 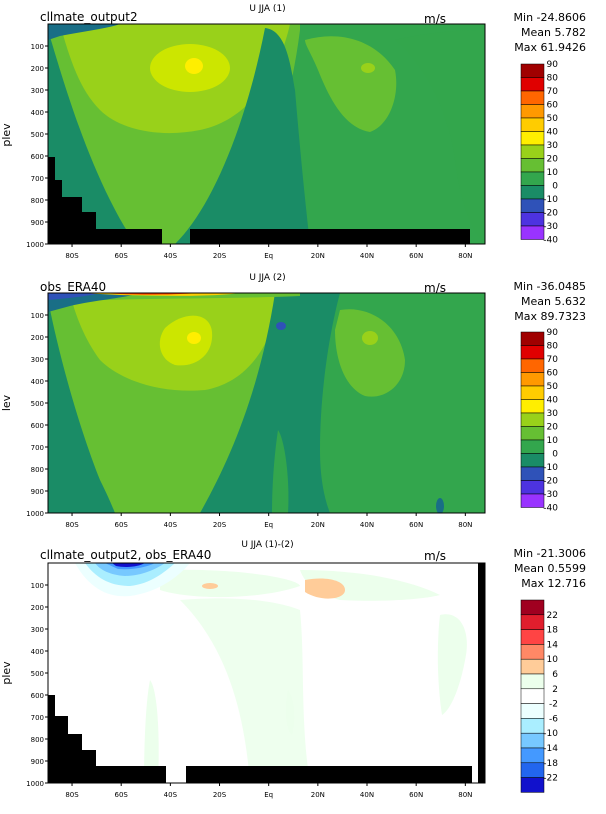 I want to click on y-tick-label: 300, so click(x=37, y=360).